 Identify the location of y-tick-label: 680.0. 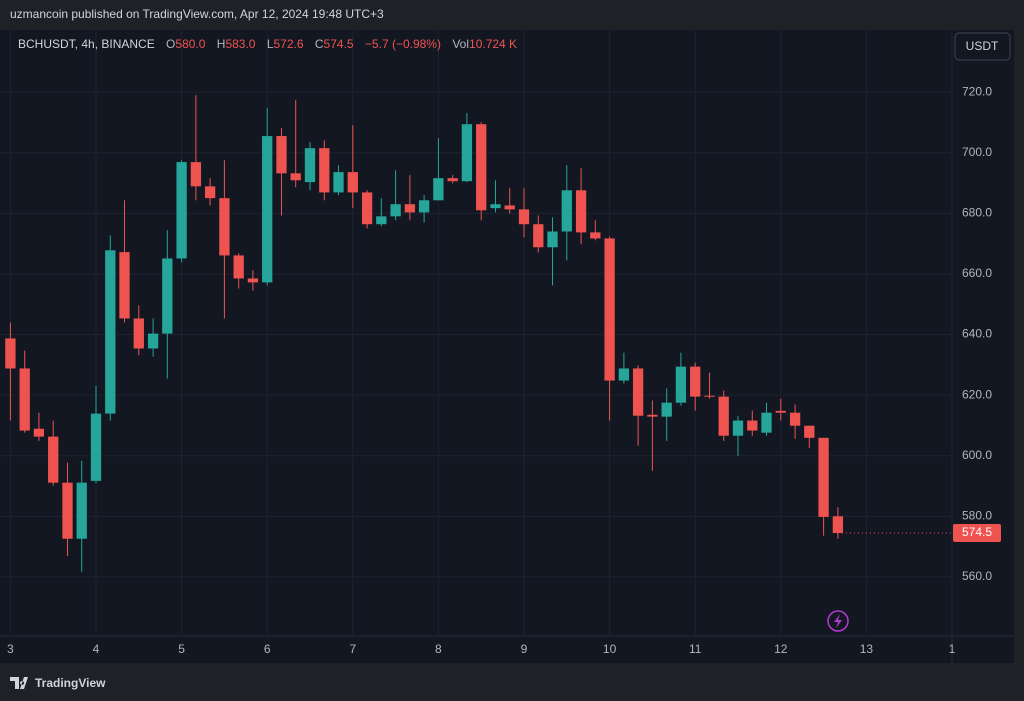
(977, 212).